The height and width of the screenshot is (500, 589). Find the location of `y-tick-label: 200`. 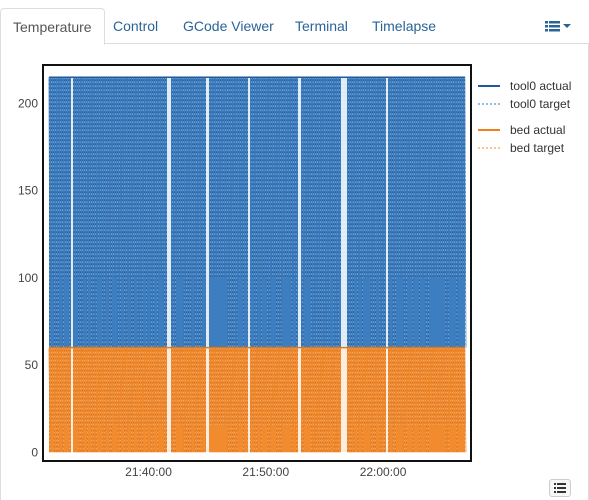

y-tick-label: 200 is located at coordinates (28, 103).